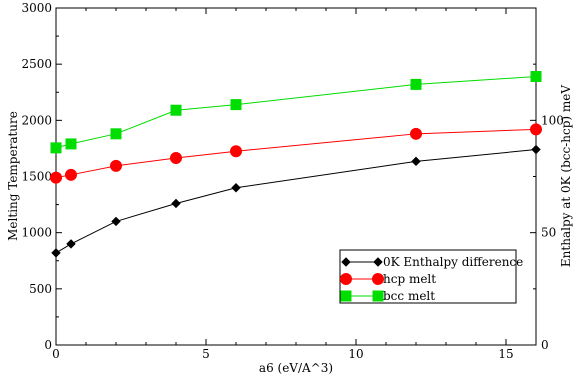 The width and height of the screenshot is (578, 378). I want to click on y-tick-label: 2500, so click(36, 64).